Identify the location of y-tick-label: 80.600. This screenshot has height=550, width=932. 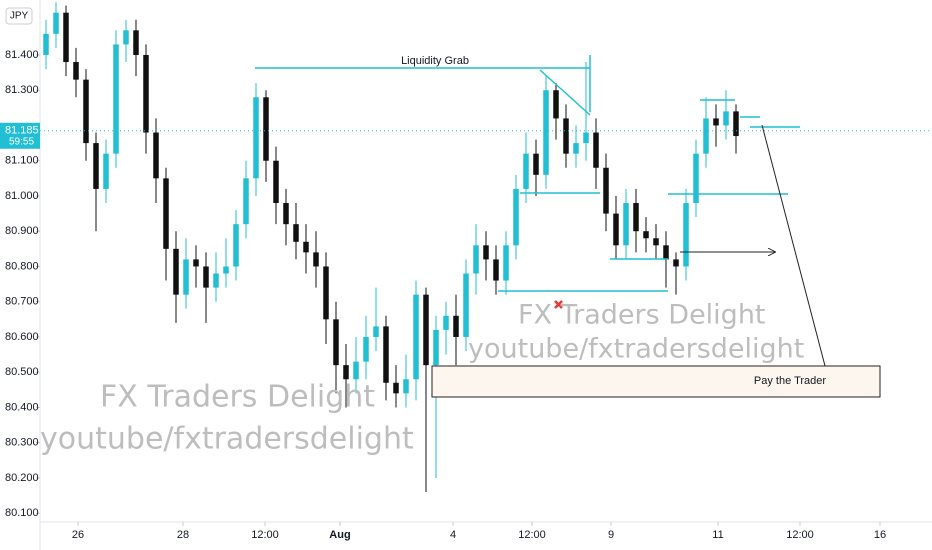
(22, 337).